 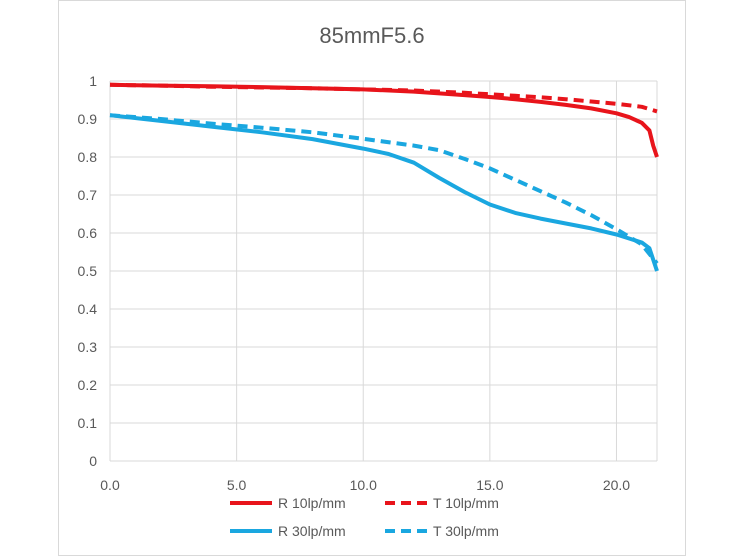 I want to click on x-tick-label: 20.0, so click(x=616, y=485).